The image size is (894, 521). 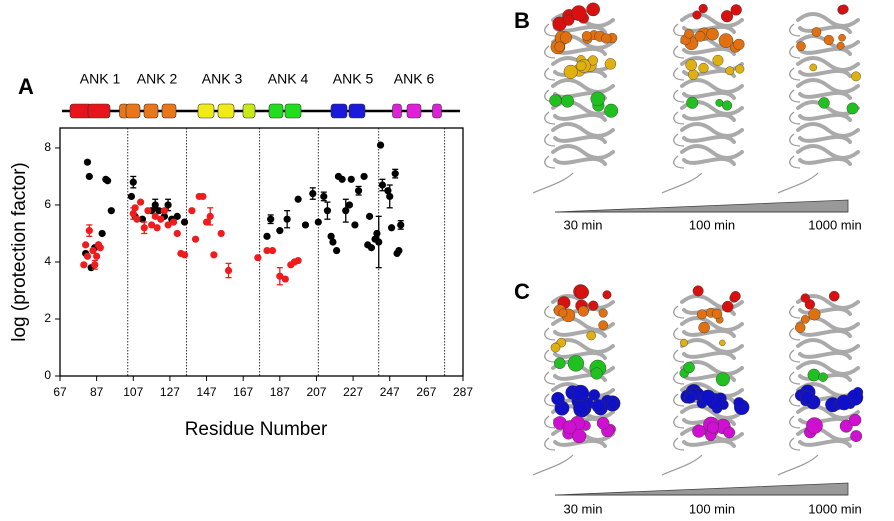 What do you see at coordinates (553, 183) in the screenshot?
I see `tail` at bounding box center [553, 183].